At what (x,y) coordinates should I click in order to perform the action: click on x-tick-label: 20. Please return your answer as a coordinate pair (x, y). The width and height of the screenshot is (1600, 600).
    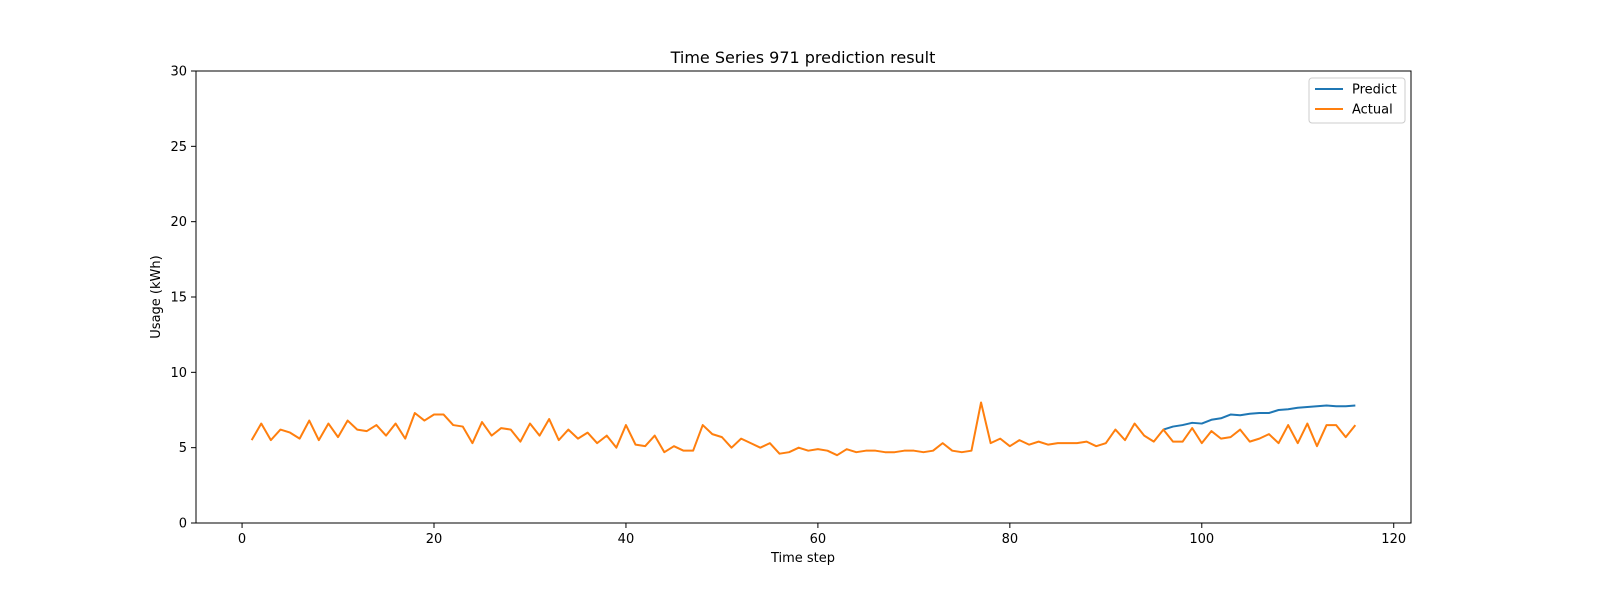
    Looking at the image, I should click on (434, 539).